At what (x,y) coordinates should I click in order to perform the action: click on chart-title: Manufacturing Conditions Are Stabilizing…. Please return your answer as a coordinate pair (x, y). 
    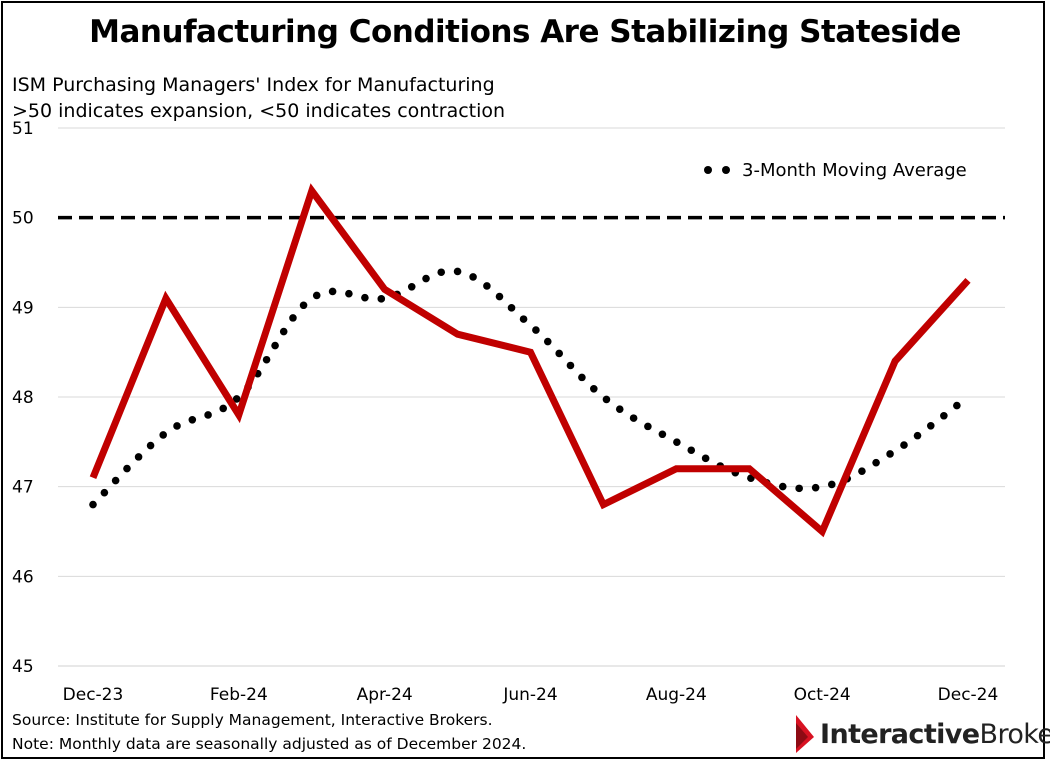
    Looking at the image, I should click on (525, 32).